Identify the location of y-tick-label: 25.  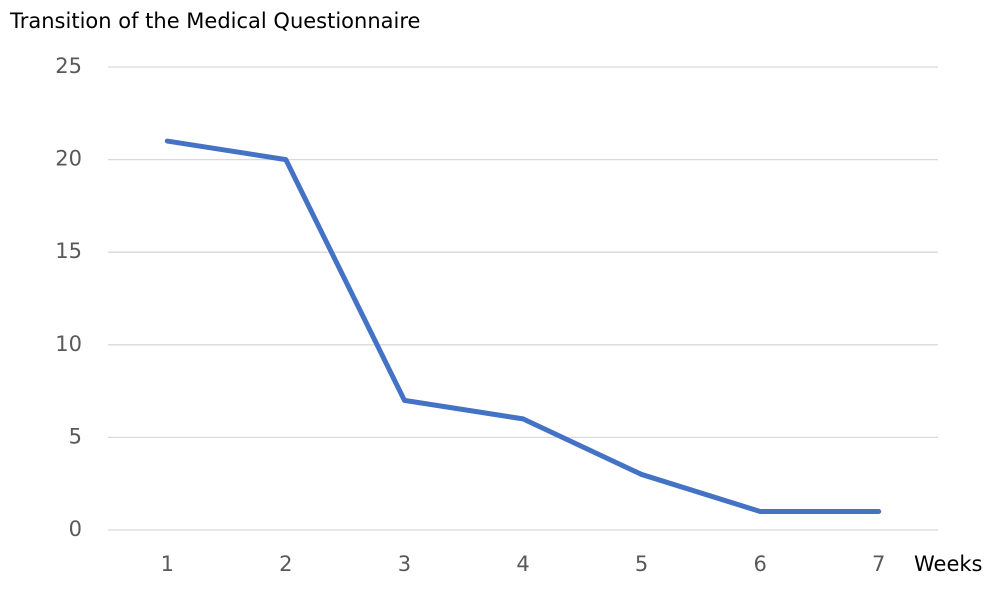
(68, 66).